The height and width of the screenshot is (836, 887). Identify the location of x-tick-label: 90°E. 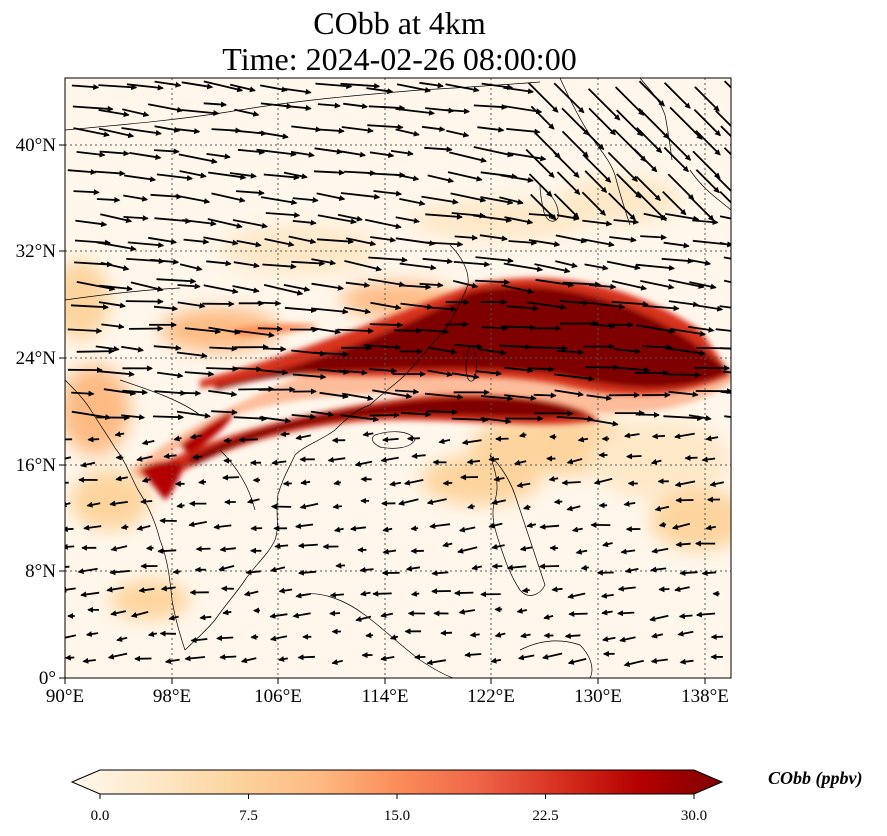
(65, 696).